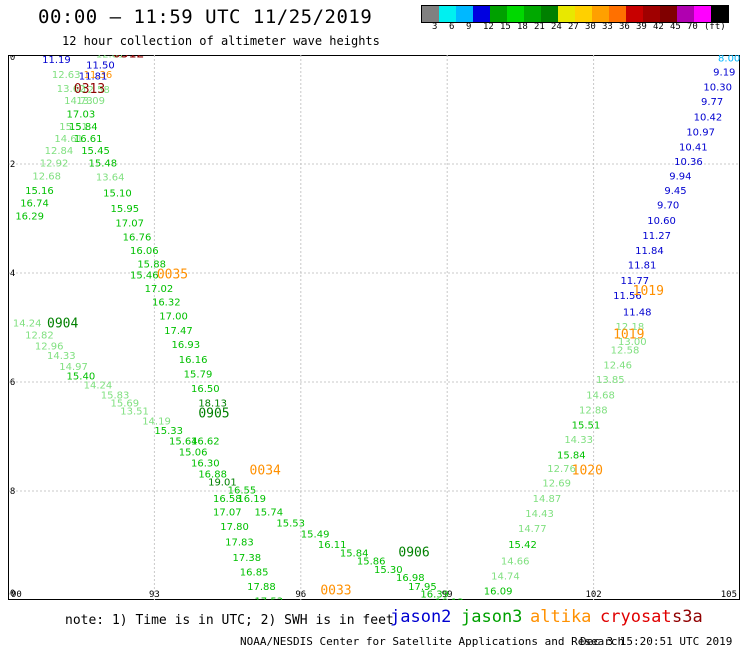  What do you see at coordinates (515, 562) in the screenshot?
I see `wave-height-value: 14.66` at bounding box center [515, 562].